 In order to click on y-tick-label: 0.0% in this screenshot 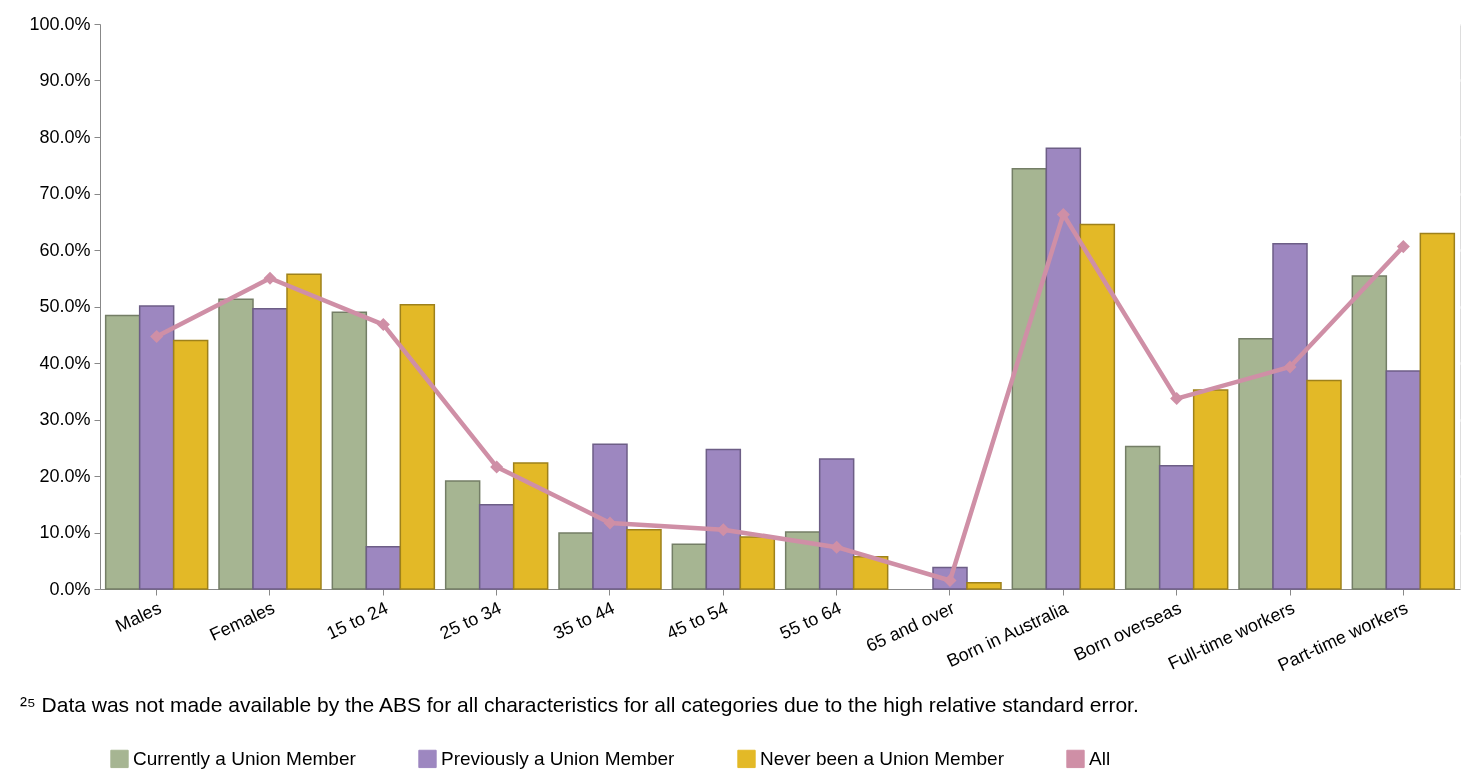, I will do `click(70, 588)`.